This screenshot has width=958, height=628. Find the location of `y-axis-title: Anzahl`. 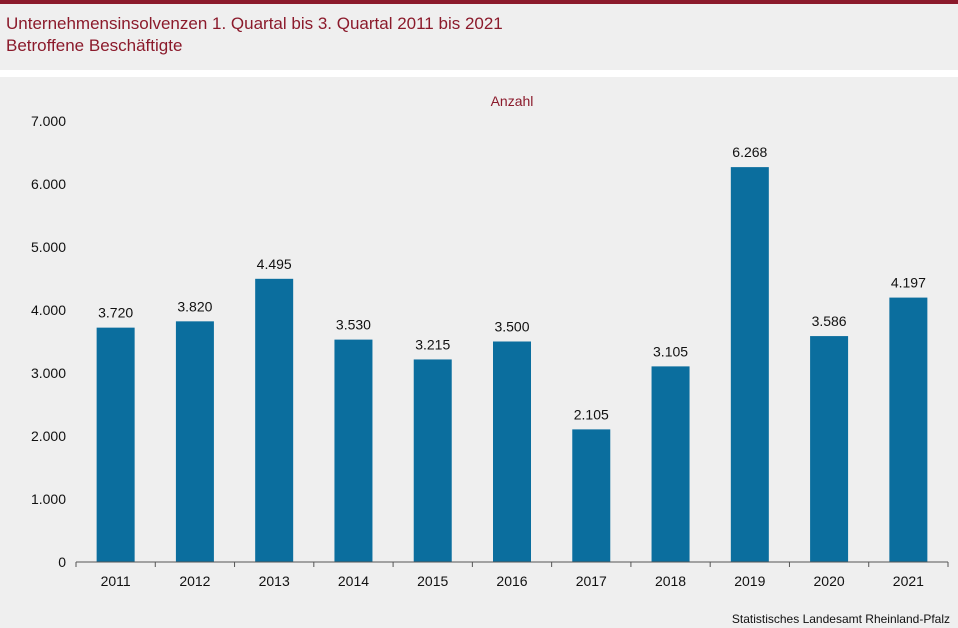

y-axis-title: Anzahl is located at coordinates (512, 101).